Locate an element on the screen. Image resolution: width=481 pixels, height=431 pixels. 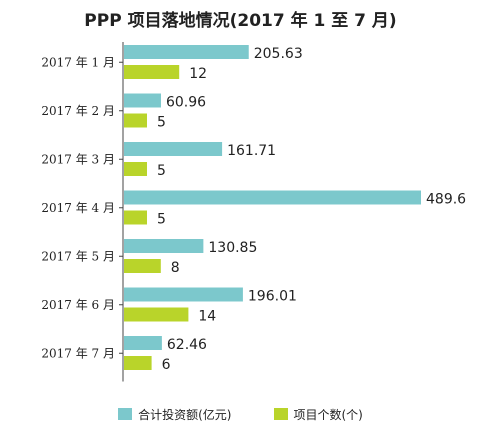
legend-label-investment: 合计投资额(亿元) is located at coordinates (185, 414).